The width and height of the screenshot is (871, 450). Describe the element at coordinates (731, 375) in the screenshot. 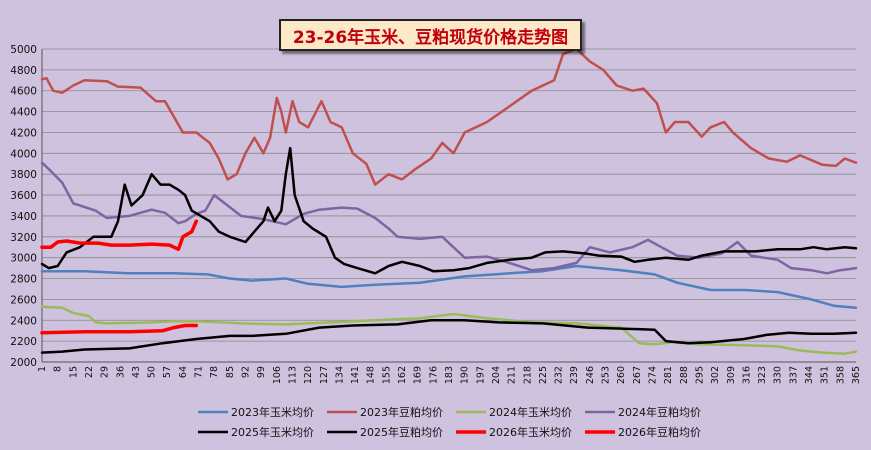

I see `x-tick-label: 309` at that location.